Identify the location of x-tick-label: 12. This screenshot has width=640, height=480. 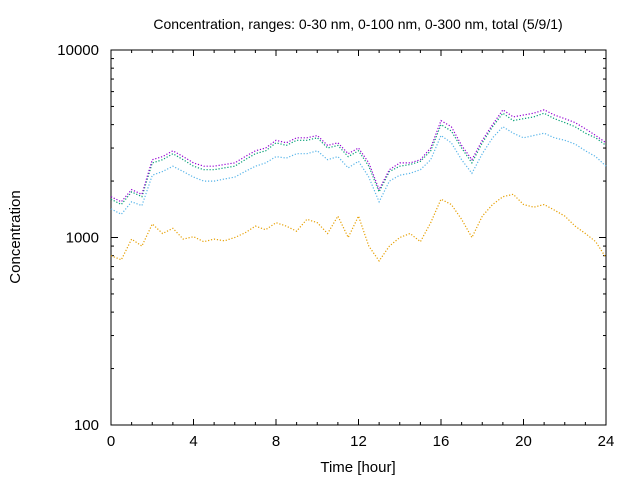
(358, 441).